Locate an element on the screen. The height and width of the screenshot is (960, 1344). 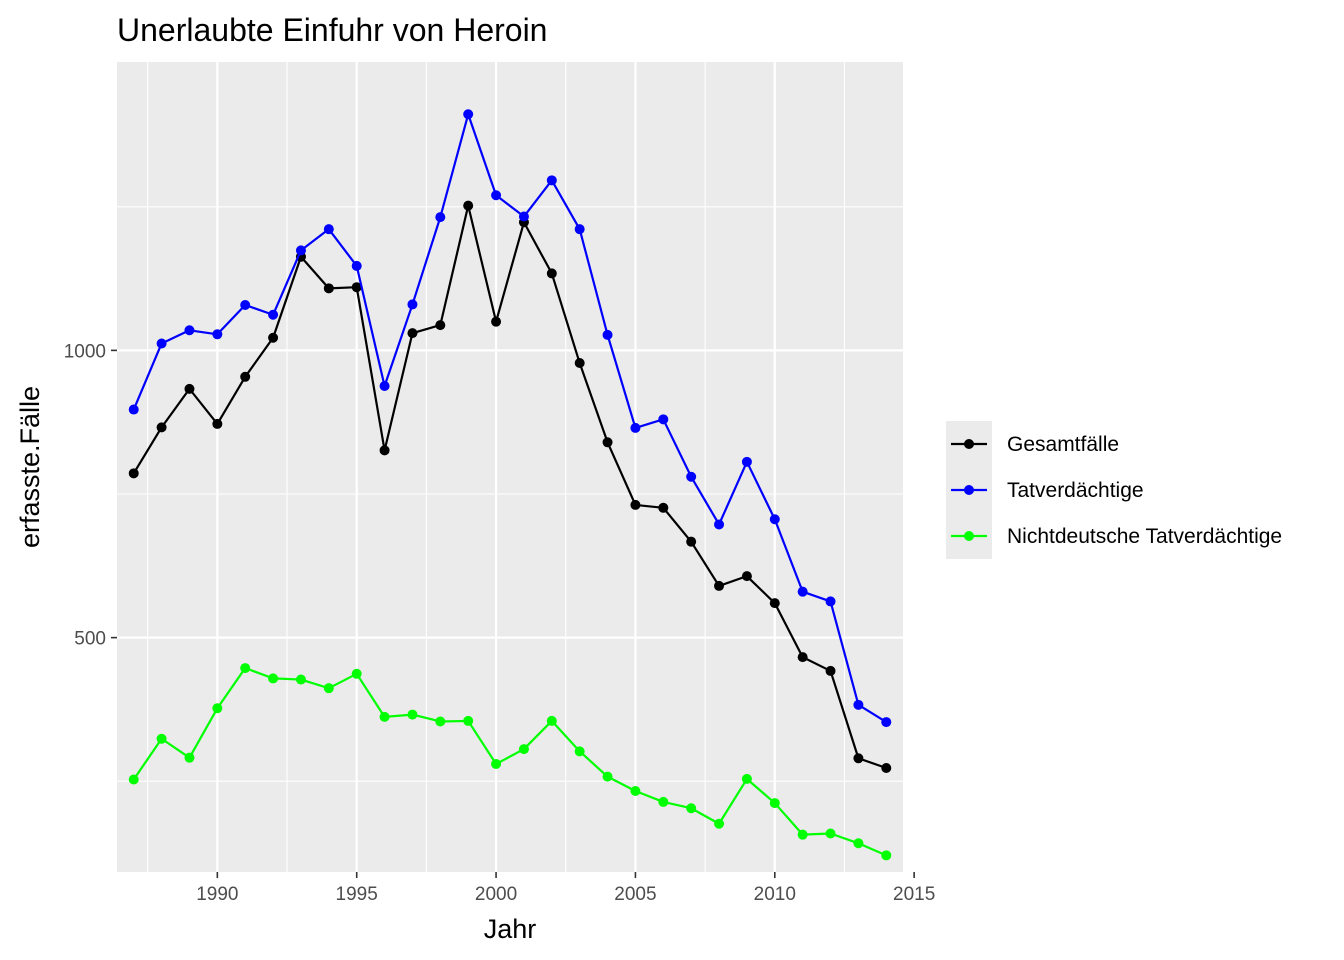
y-tick-label: 1000 is located at coordinates (85, 351).